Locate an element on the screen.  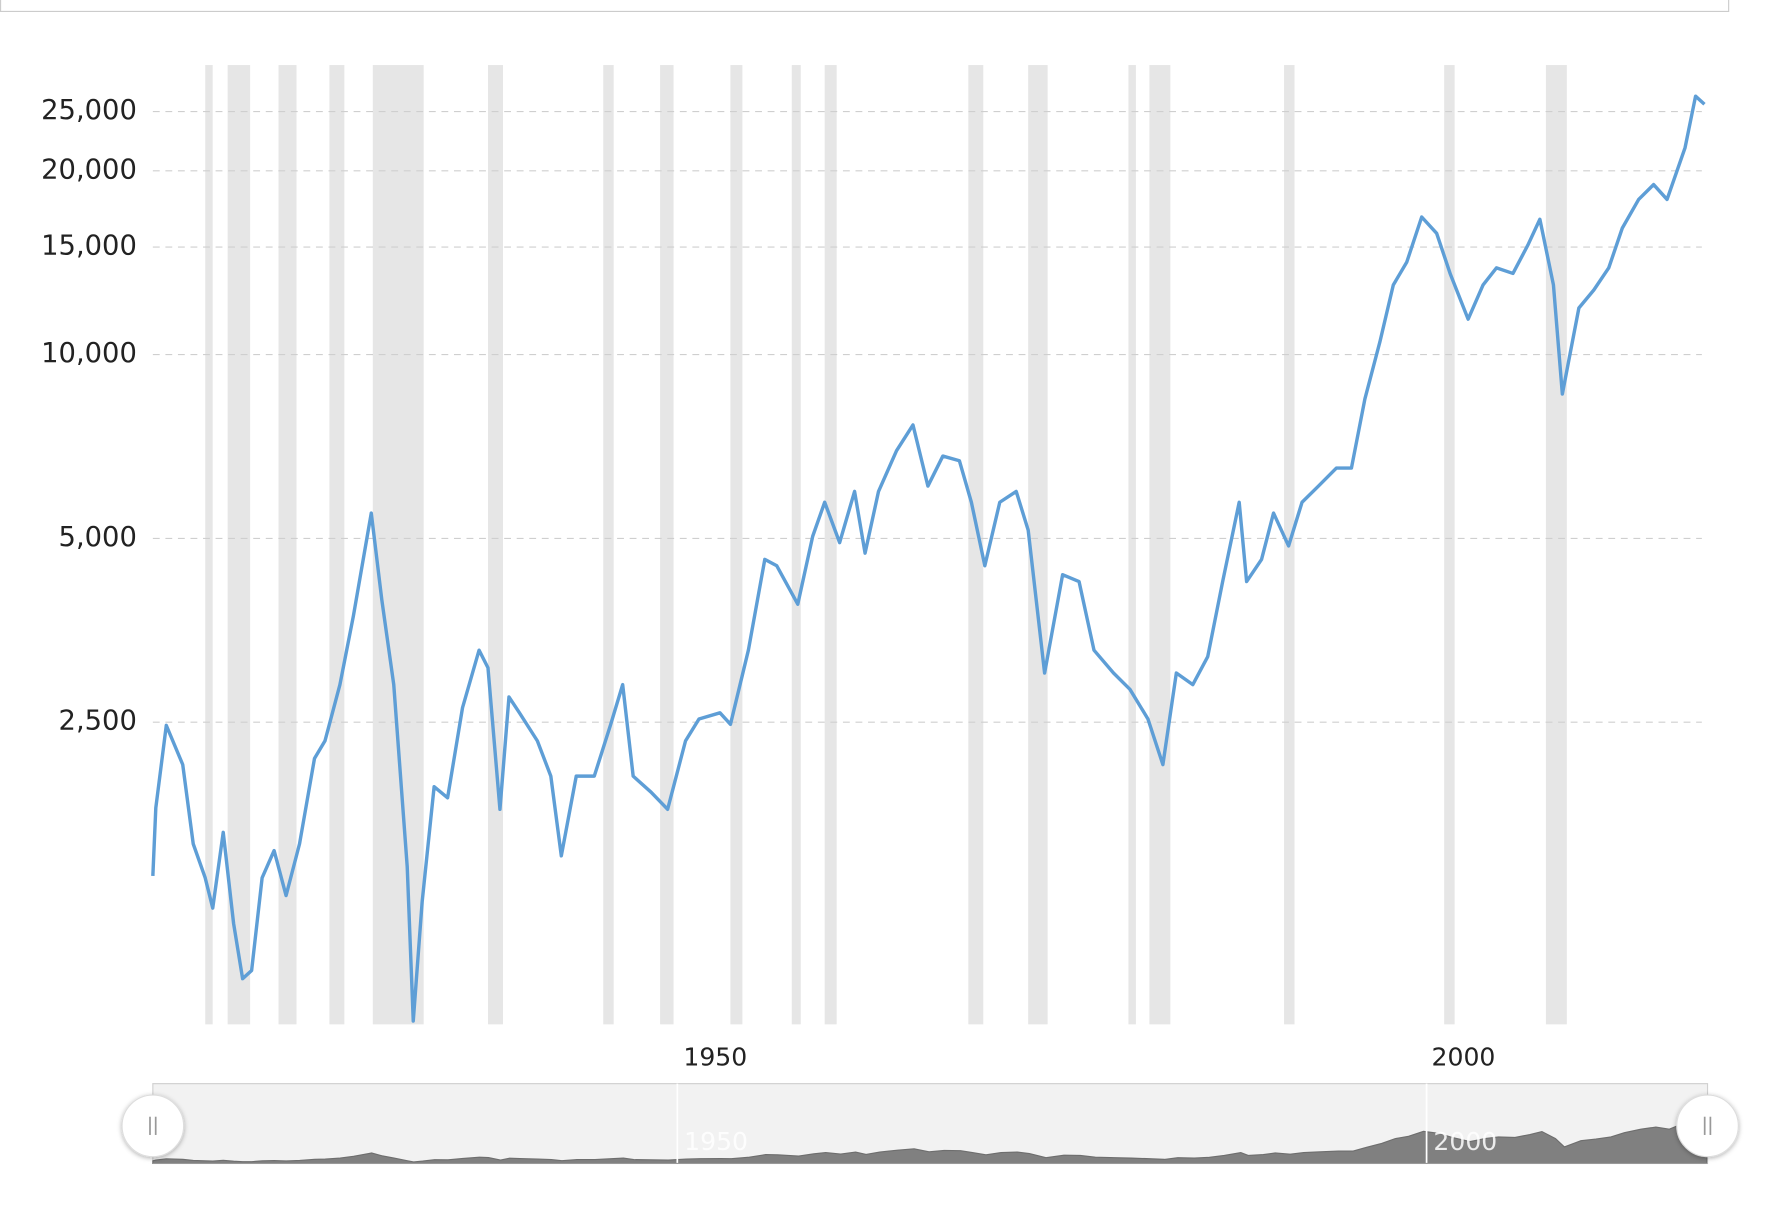
navigator-tick-label: 2000 is located at coordinates (1465, 1141).